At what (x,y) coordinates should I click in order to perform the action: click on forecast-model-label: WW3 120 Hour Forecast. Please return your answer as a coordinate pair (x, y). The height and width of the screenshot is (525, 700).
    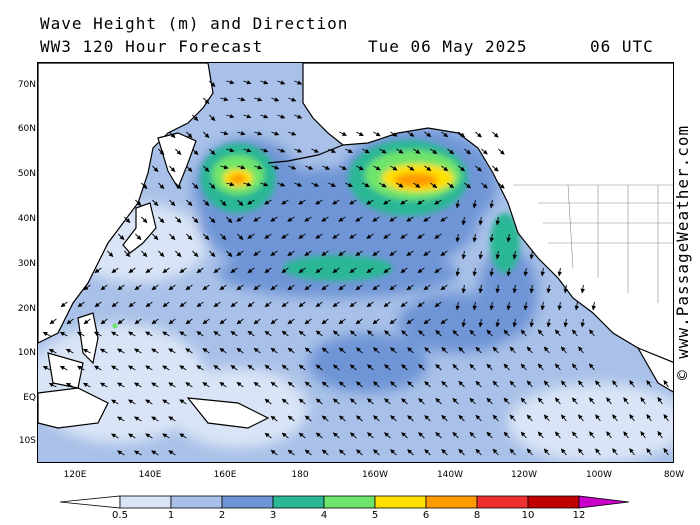
    Looking at the image, I should click on (152, 46).